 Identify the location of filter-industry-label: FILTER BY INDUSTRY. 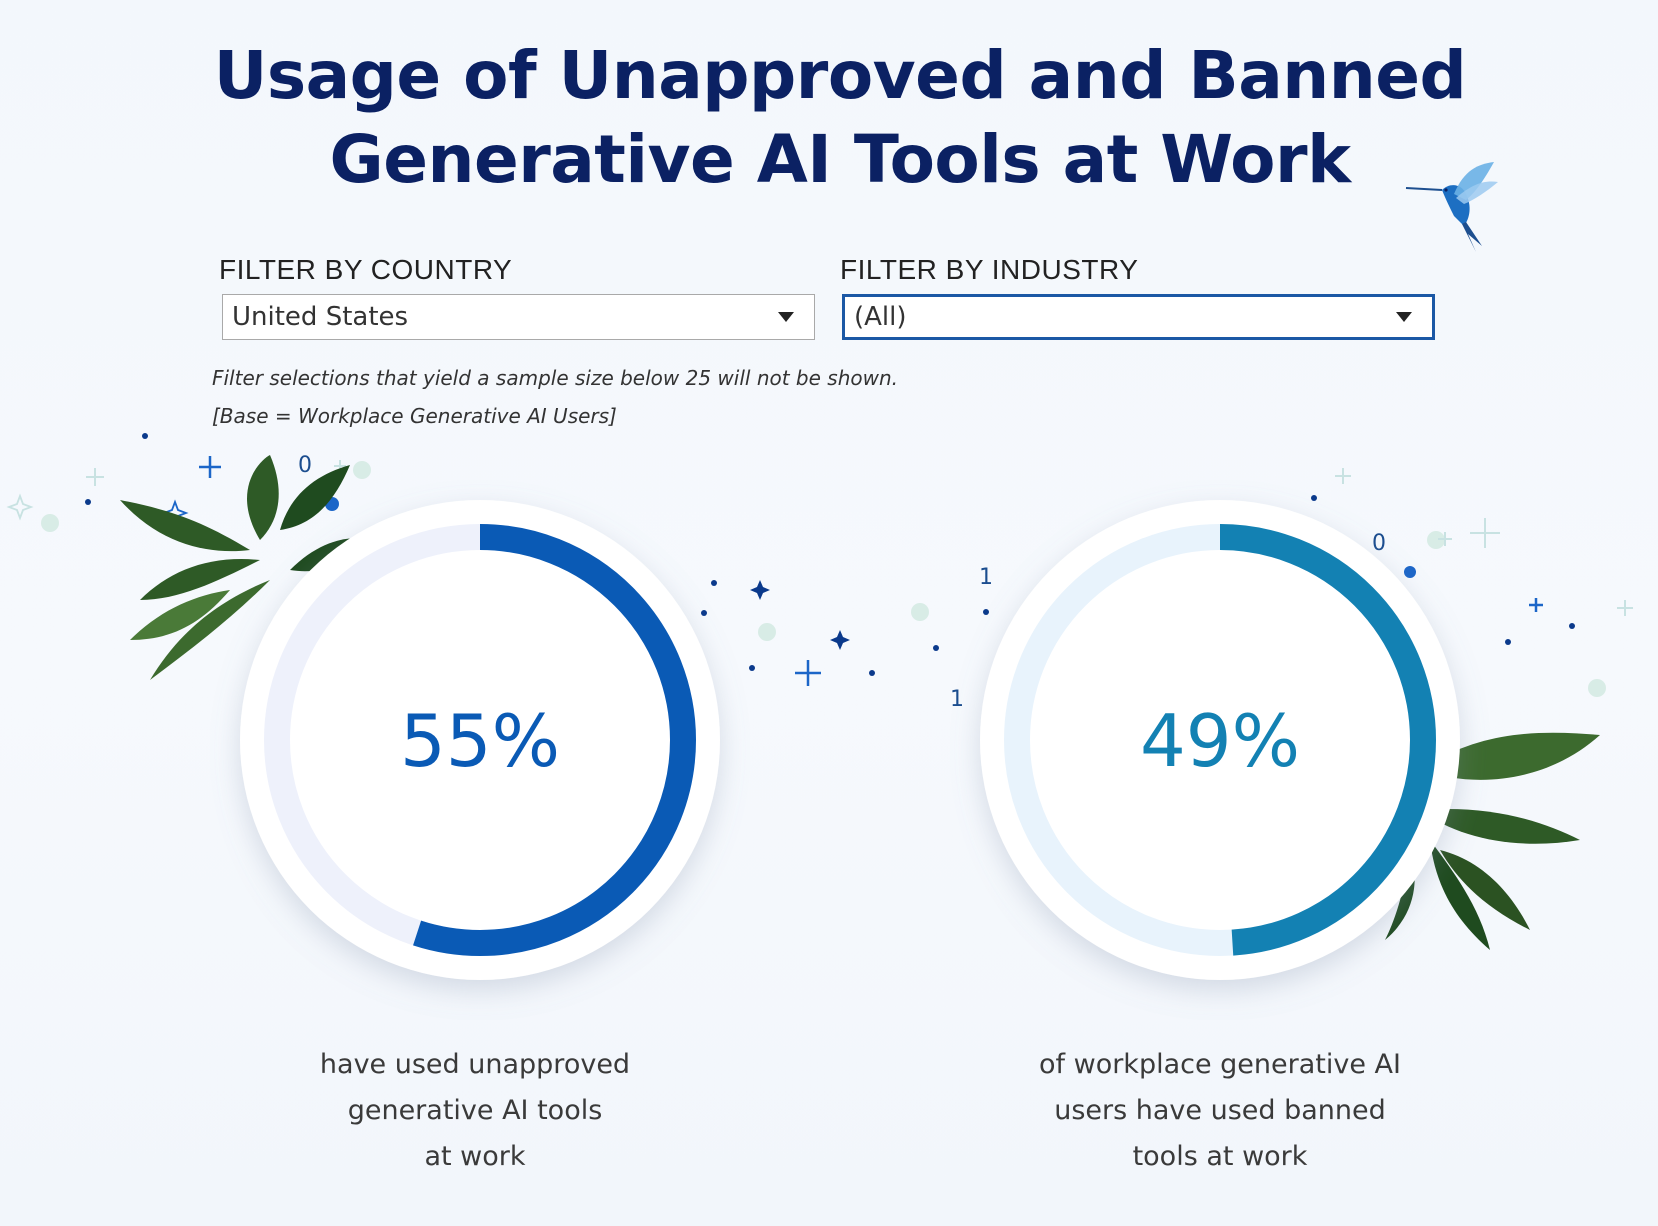
(989, 269).